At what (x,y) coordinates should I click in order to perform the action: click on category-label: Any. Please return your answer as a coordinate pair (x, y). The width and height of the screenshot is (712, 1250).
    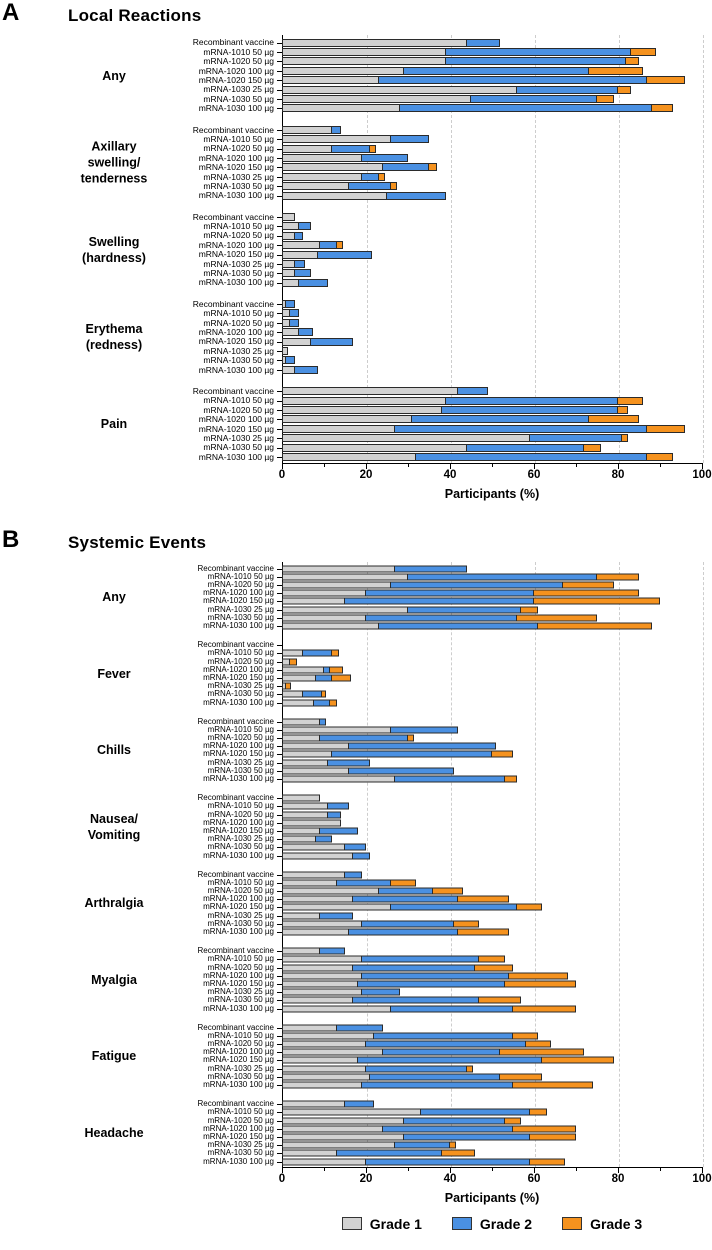
    Looking at the image, I should click on (114, 597).